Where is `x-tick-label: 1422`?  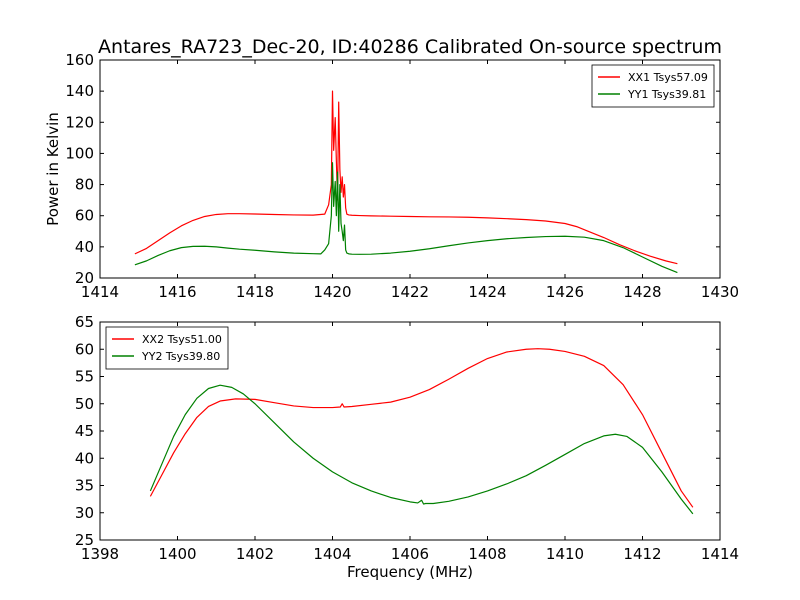
x-tick-label: 1422 is located at coordinates (410, 292).